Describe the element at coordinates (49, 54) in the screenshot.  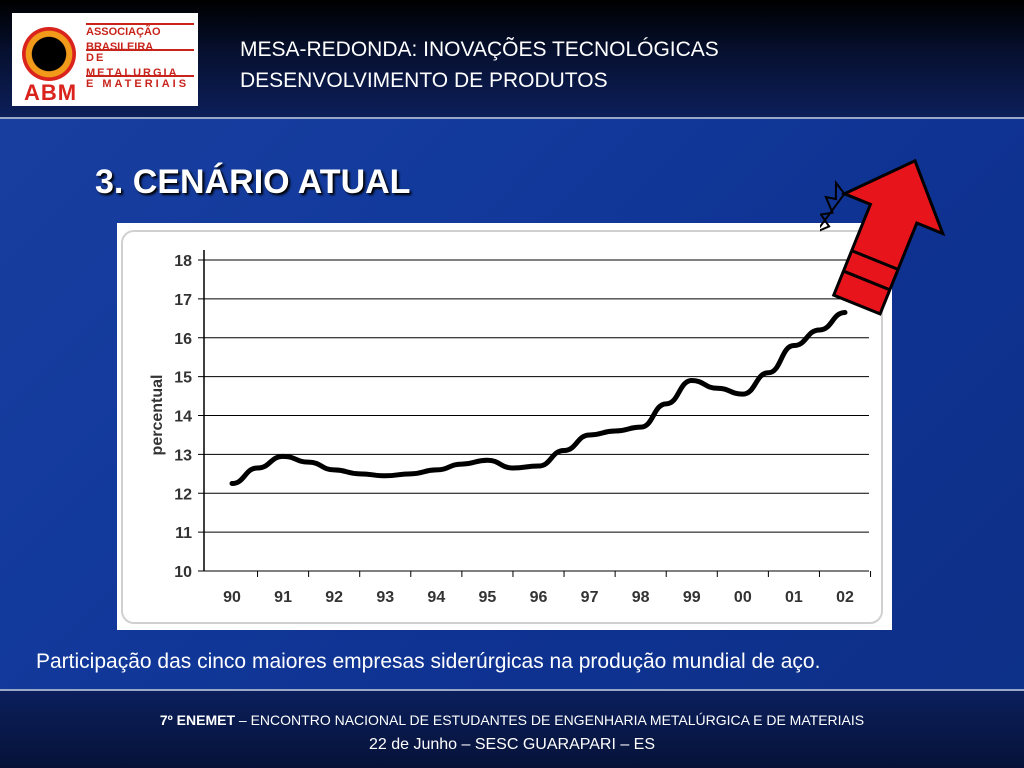
I see `logo-emblem` at that location.